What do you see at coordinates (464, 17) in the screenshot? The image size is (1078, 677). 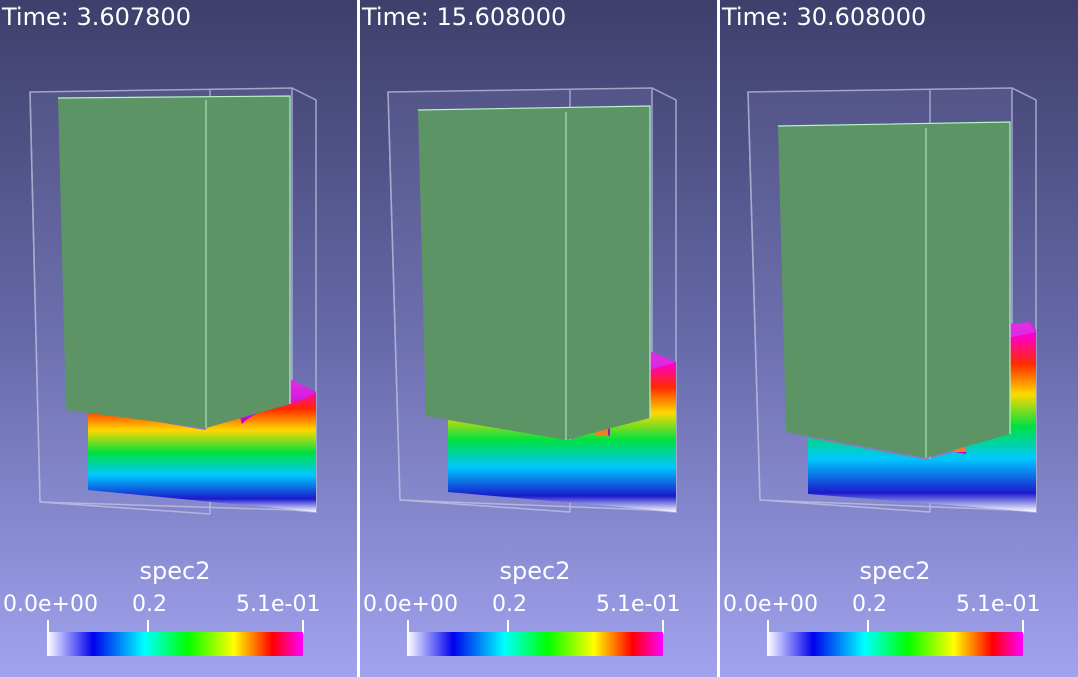 I see `time-label: Time: 15.608000` at bounding box center [464, 17].